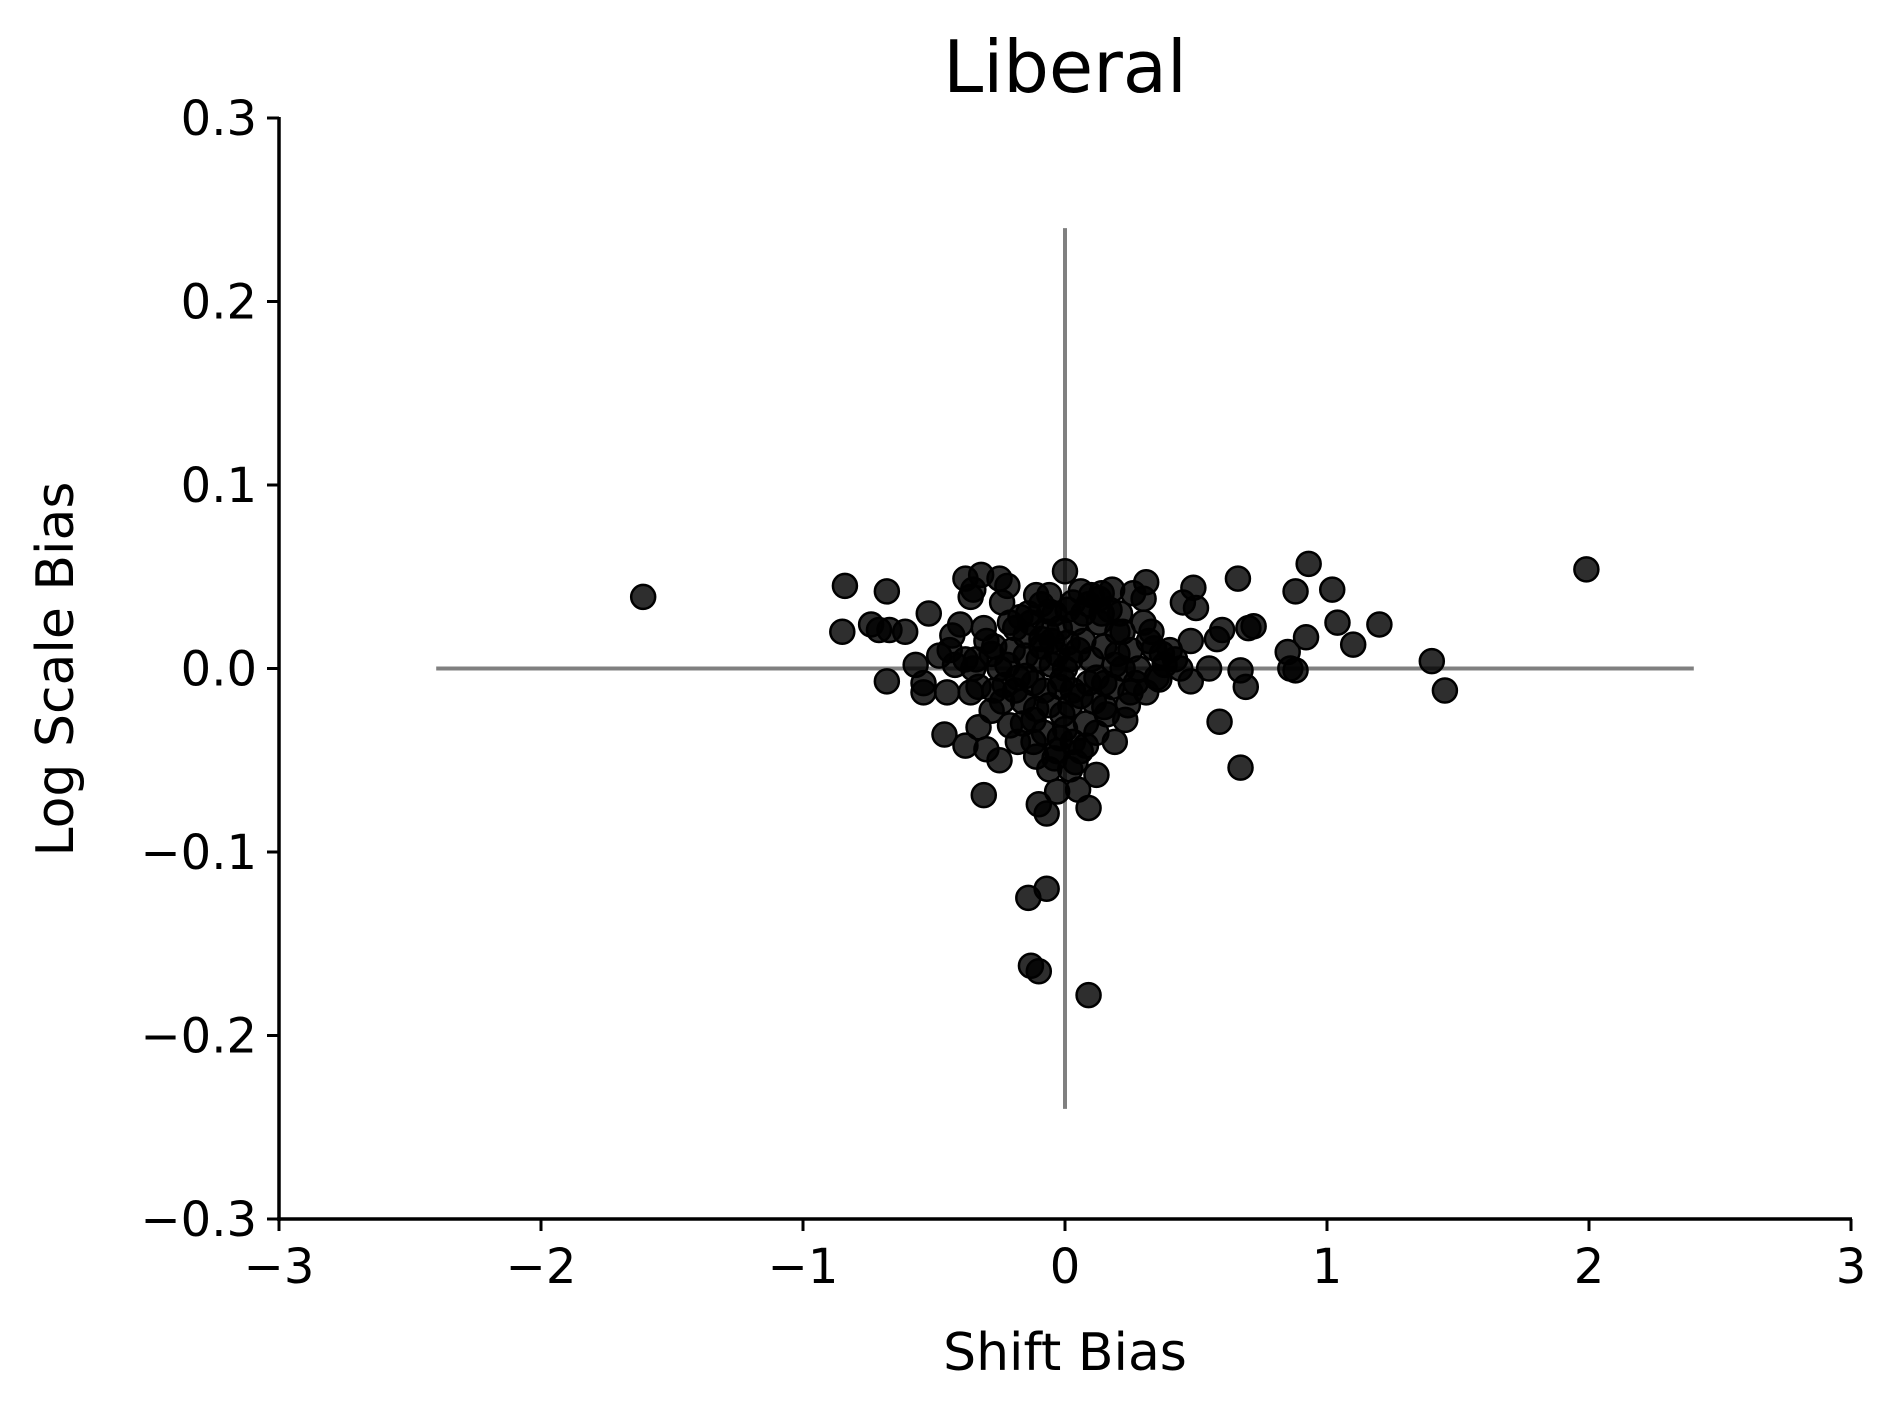 The width and height of the screenshot is (1889, 1407). I want to click on x-ticks: −3 −2 −1 0 1 2 3, so click(1055, 1257).